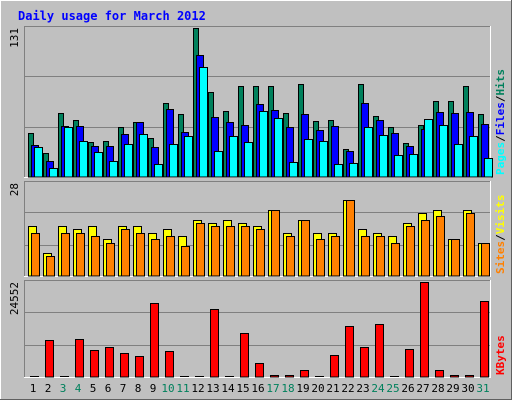 The image size is (512, 400). I want to click on x-tick-label-18: 18, so click(287, 388).